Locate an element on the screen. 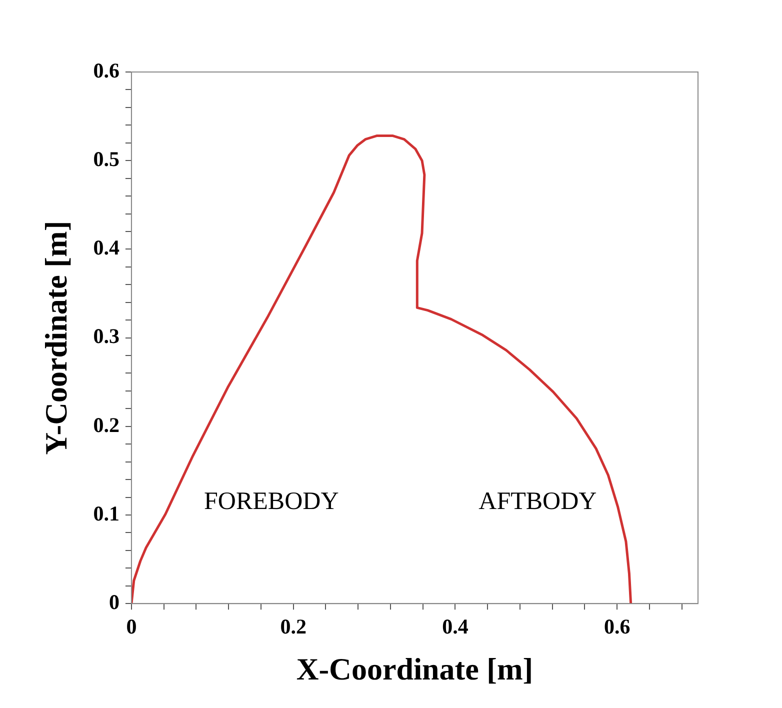 The image size is (782, 708). y-tick-label: 0.2 is located at coordinates (106, 424).